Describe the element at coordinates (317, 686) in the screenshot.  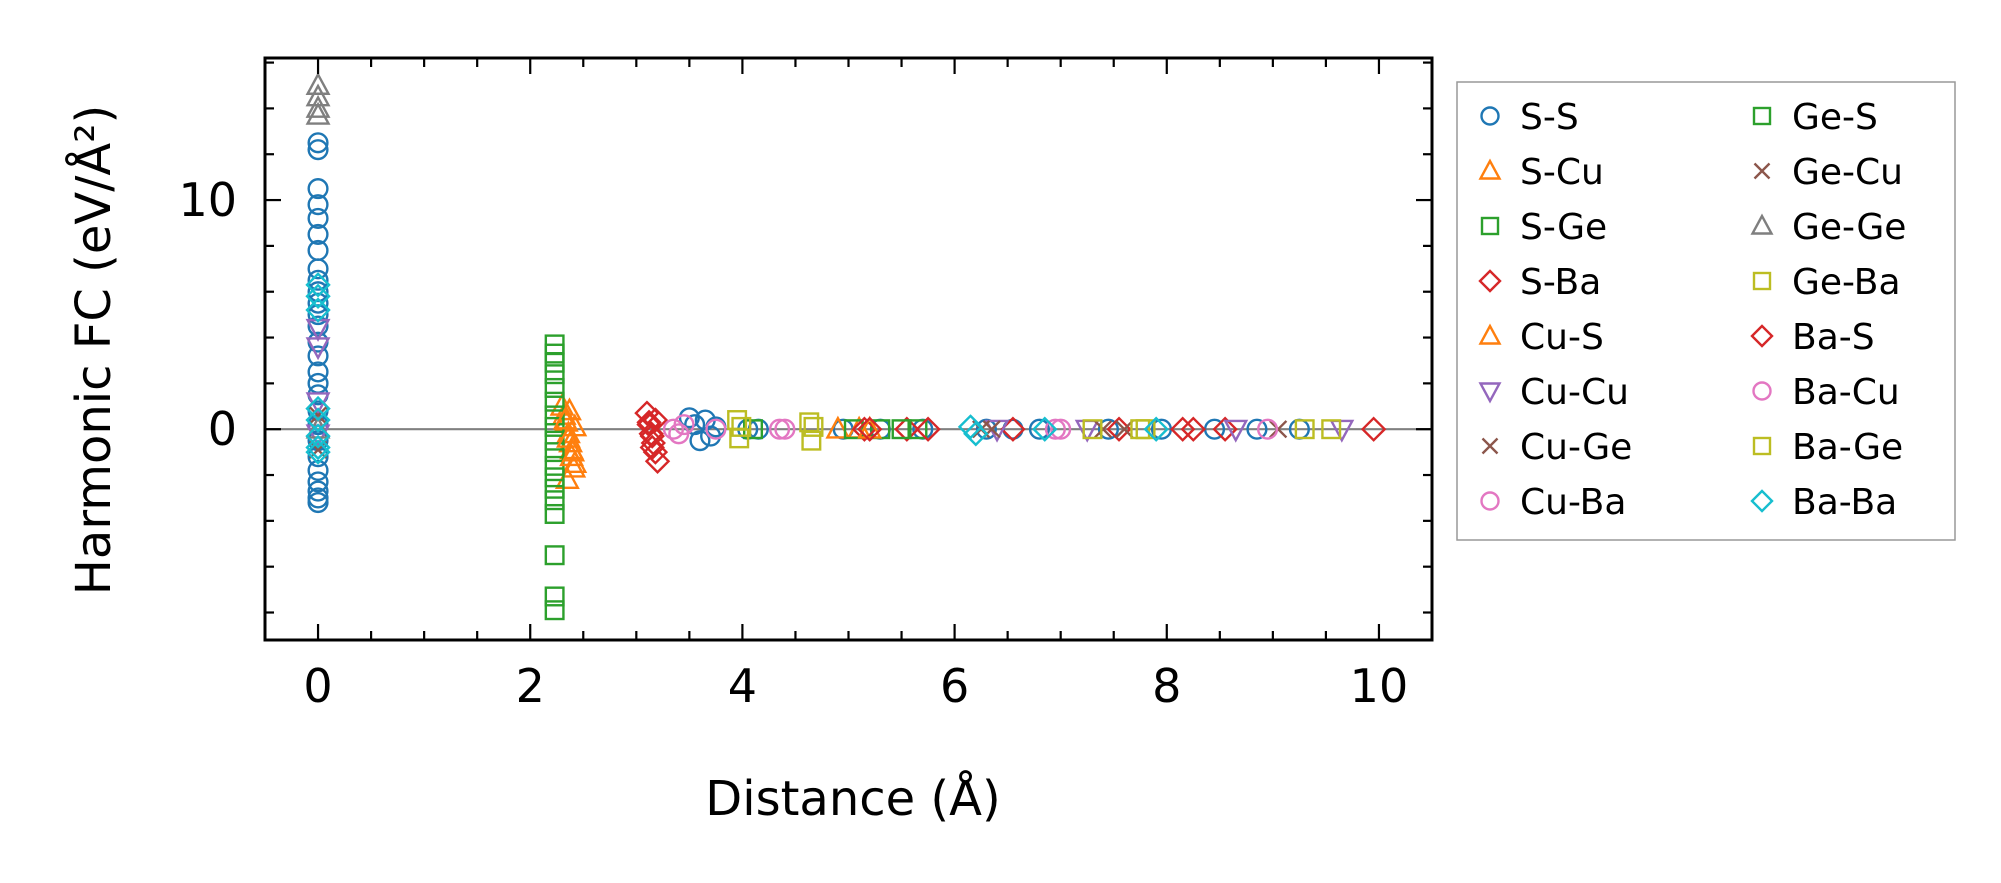
I see `x-tick-label: 0` at that location.